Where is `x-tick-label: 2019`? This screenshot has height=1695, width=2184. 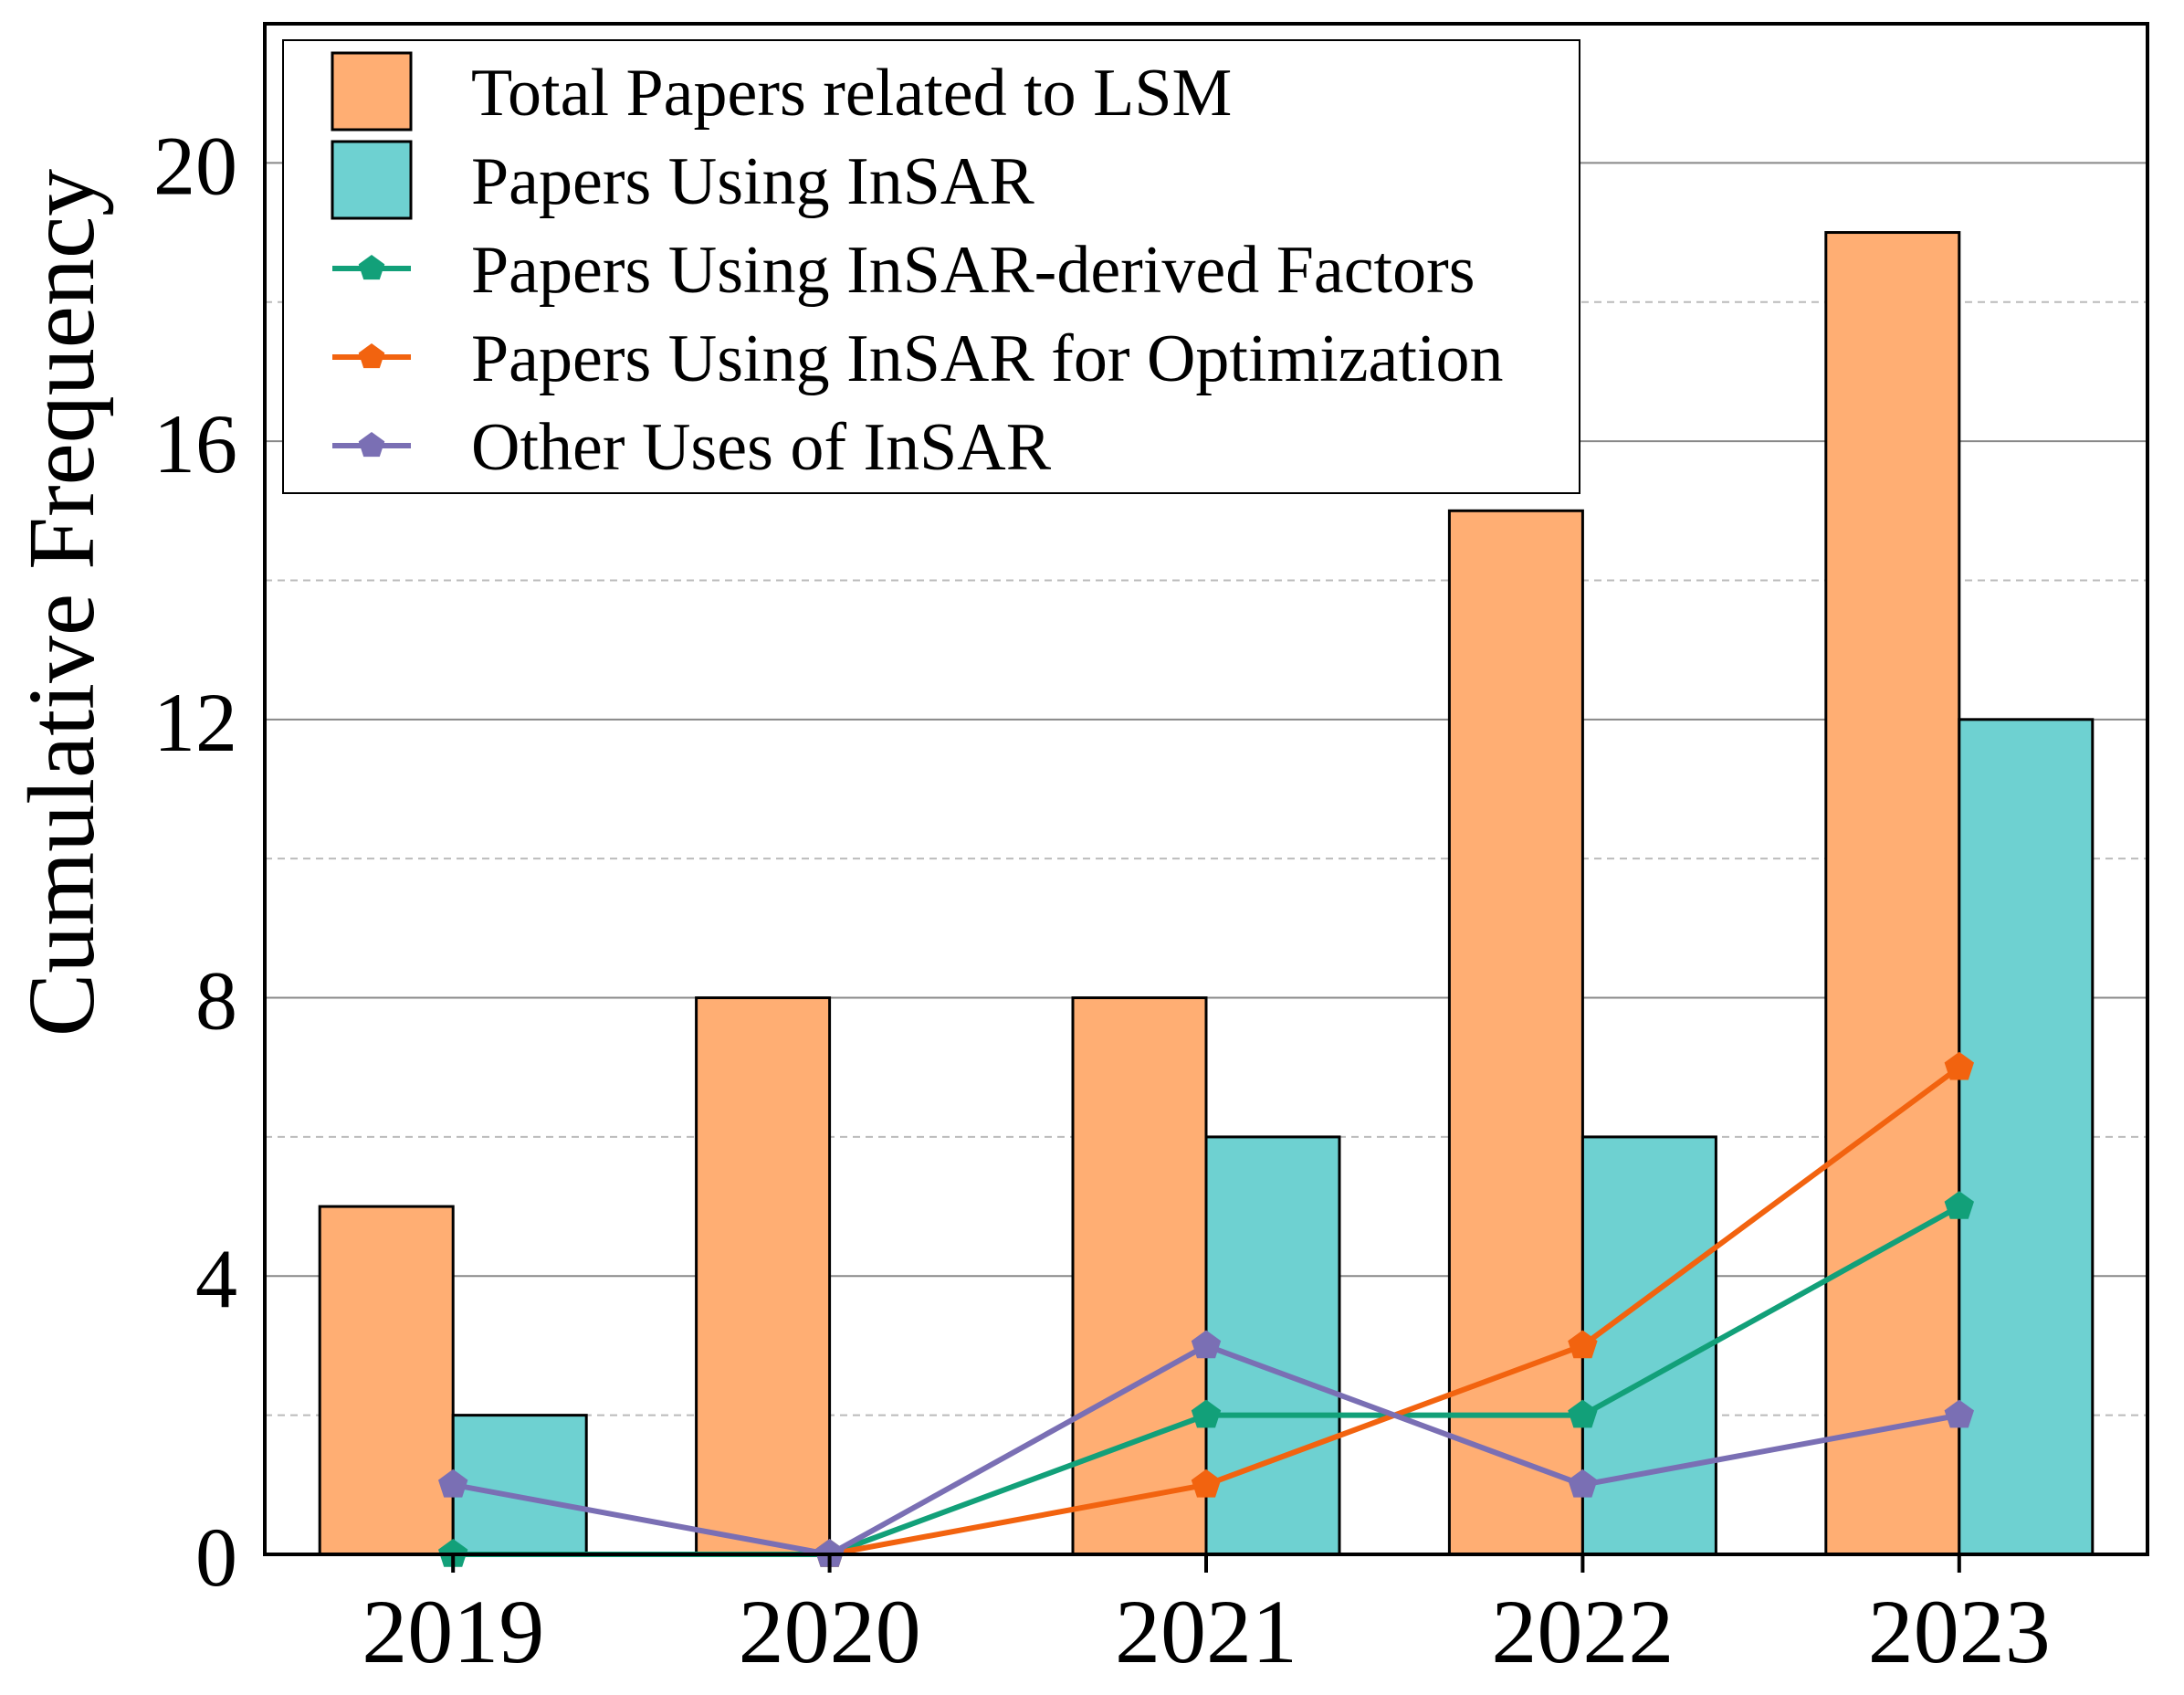
x-tick-label: 2019 is located at coordinates (453, 1631).